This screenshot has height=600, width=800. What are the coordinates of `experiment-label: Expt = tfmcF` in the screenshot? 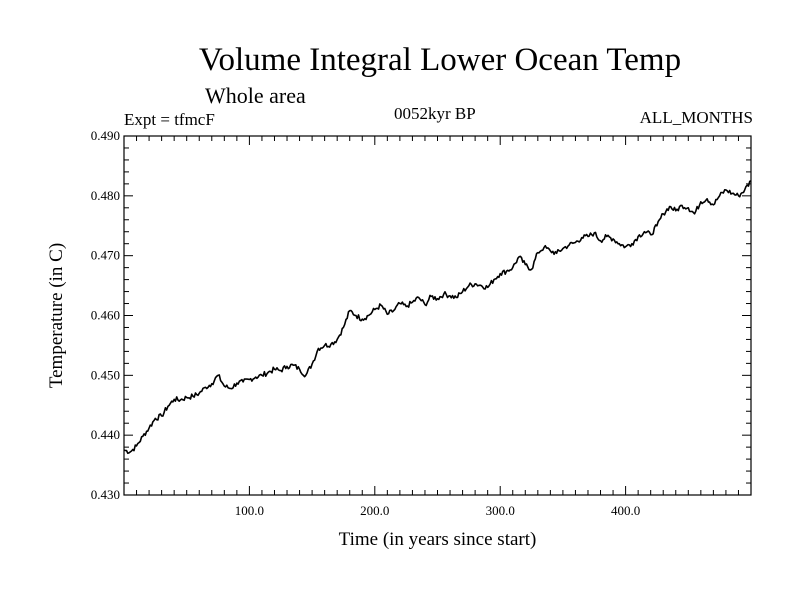 It's located at (169, 119).